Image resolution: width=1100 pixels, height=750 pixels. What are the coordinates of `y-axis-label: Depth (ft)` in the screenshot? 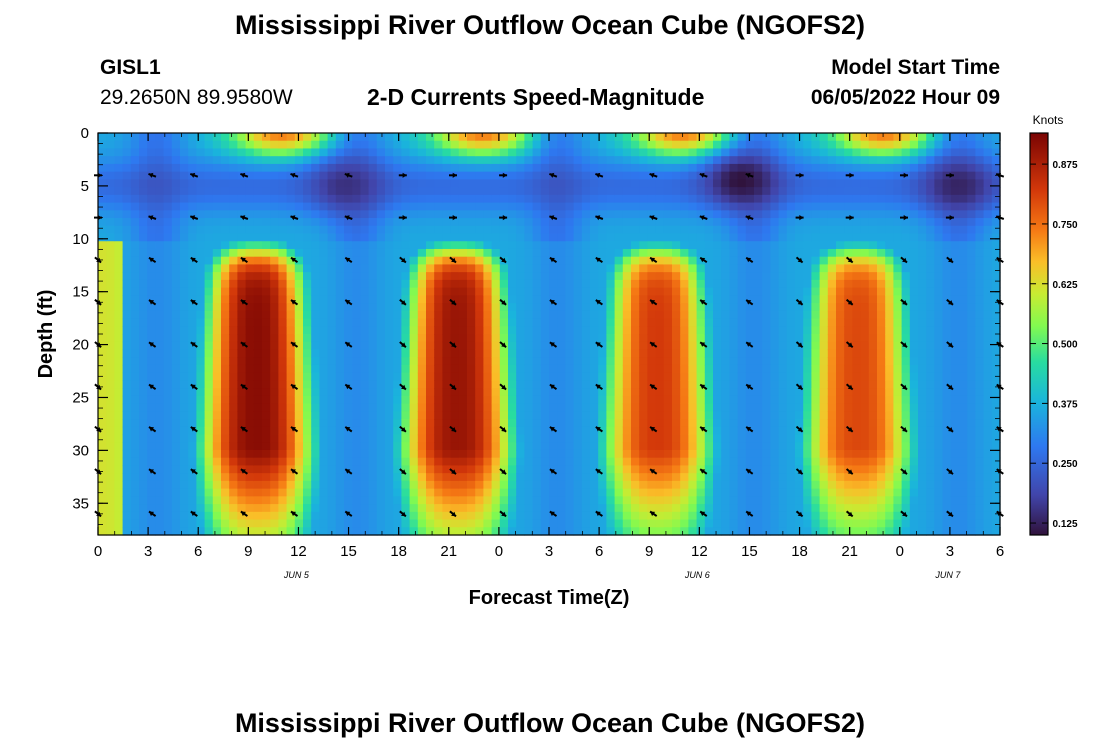 It's located at (46, 334).